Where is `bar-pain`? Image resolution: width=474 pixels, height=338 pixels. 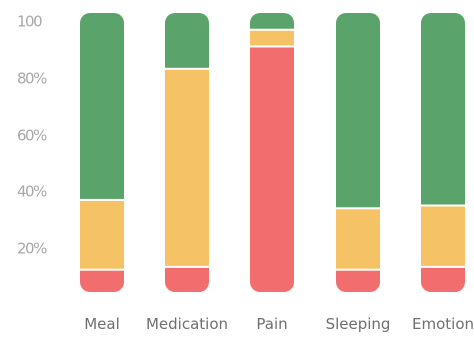
bar-pain is located at coordinates (272, 152).